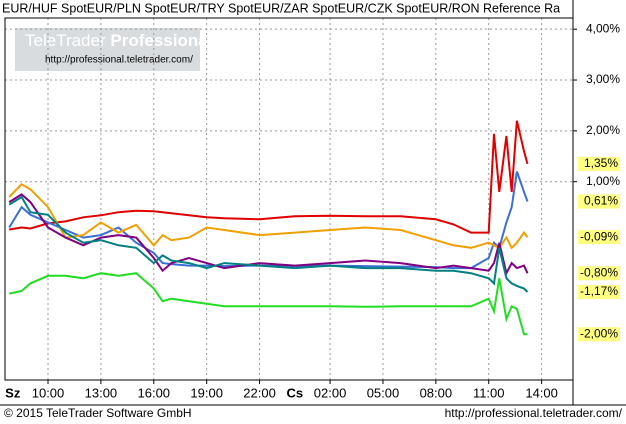 This screenshot has height=424, width=626. Describe the element at coordinates (154, 392) in the screenshot. I see `x-tick-label: 16:00` at that location.